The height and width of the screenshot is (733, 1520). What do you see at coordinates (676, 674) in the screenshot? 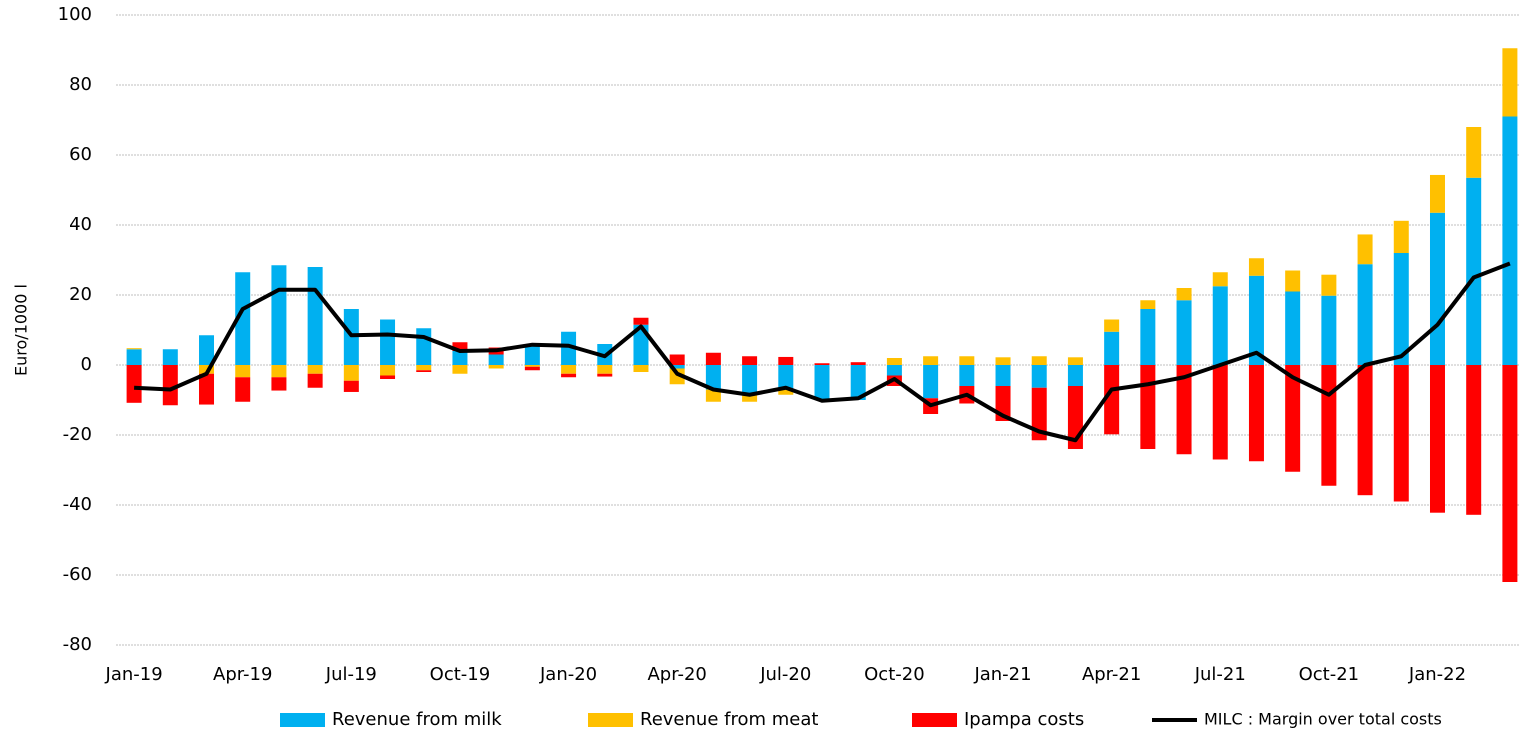
I see `x-tick-label: Apr-20` at bounding box center [676, 674].